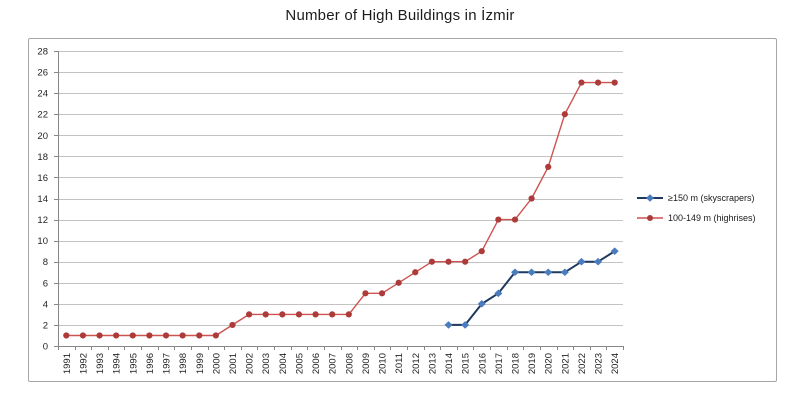 The height and width of the screenshot is (407, 800). I want to click on svg-text: 1996, so click(150, 363).